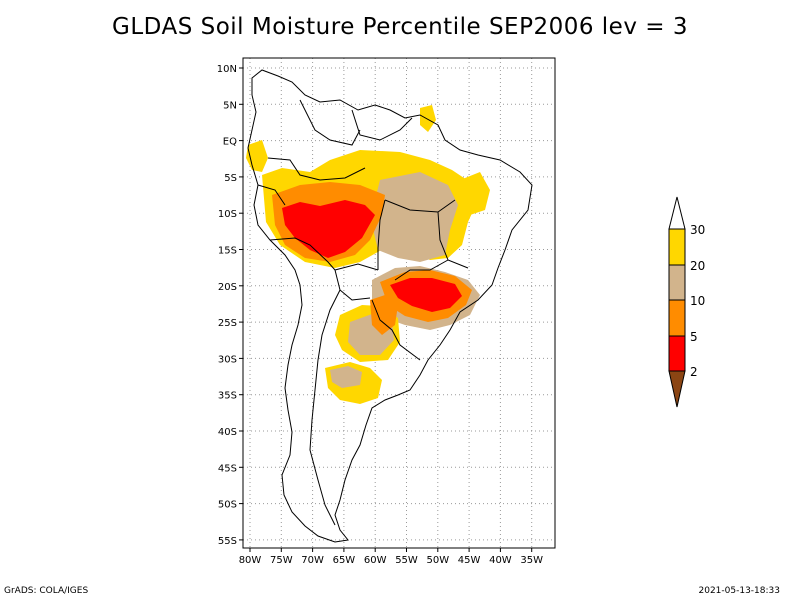 Image resolution: width=800 pixels, height=600 pixels. What do you see at coordinates (227, 323) in the screenshot?
I see `lat-label: 25S` at bounding box center [227, 323].